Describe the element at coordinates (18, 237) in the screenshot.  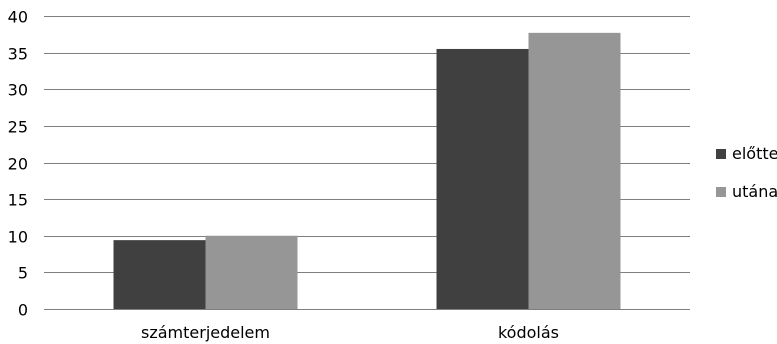
I see `y-tick-label: 10` at that location.